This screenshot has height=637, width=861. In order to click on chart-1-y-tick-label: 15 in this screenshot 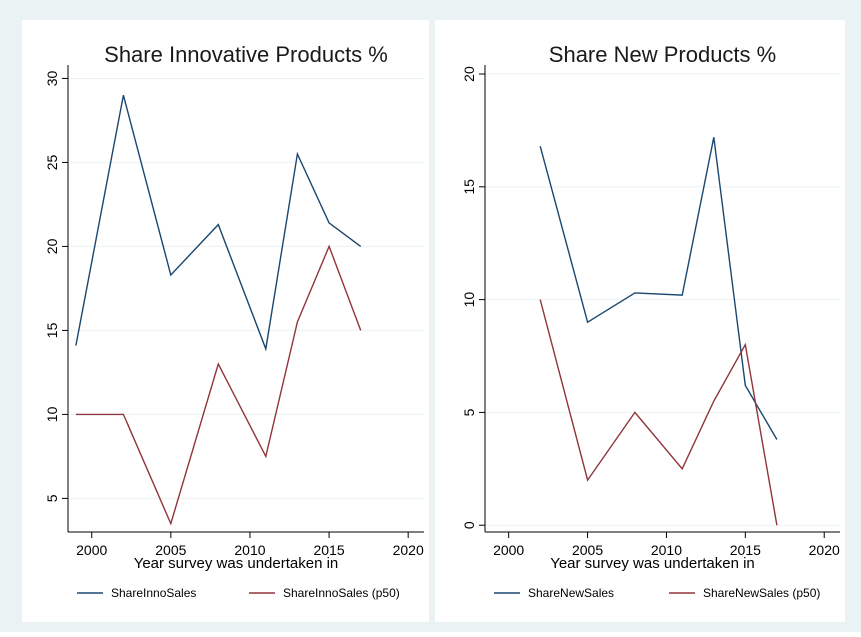, I will do `click(52, 330)`.